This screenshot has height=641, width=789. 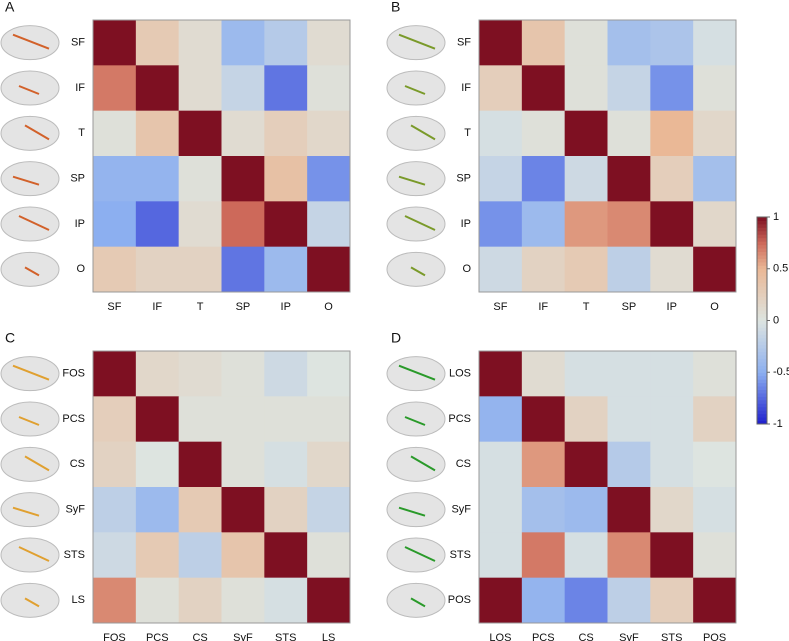 I want to click on y-tick-label: POS, so click(x=459, y=600).